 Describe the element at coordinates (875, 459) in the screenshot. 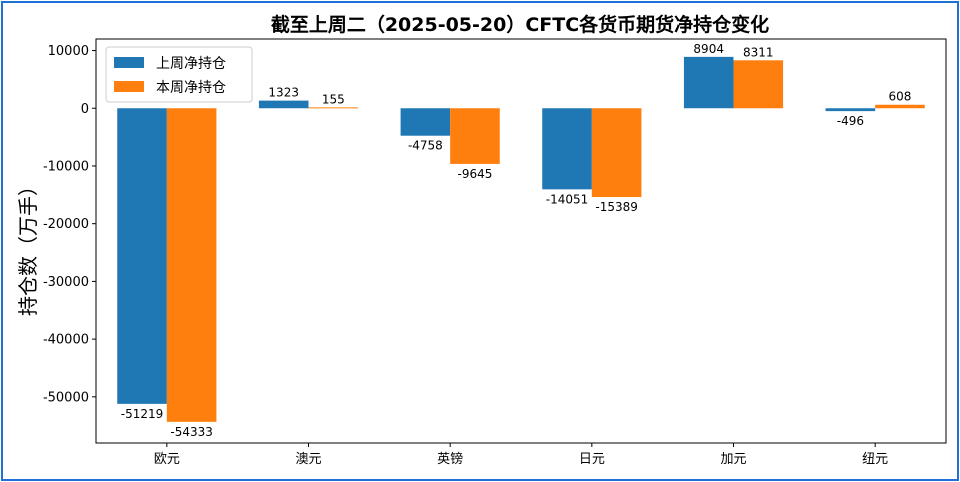

I see `x-tick-label: 纽元` at that location.